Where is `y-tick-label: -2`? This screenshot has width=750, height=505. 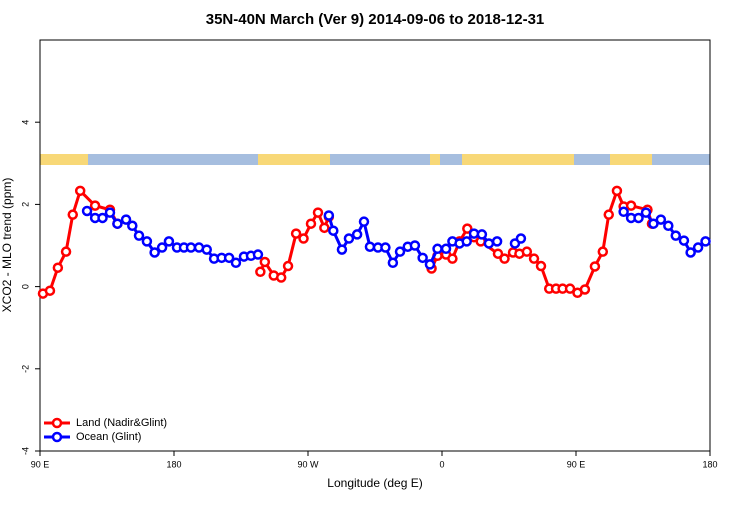
y-tick-label: -2 is located at coordinates (25, 369).